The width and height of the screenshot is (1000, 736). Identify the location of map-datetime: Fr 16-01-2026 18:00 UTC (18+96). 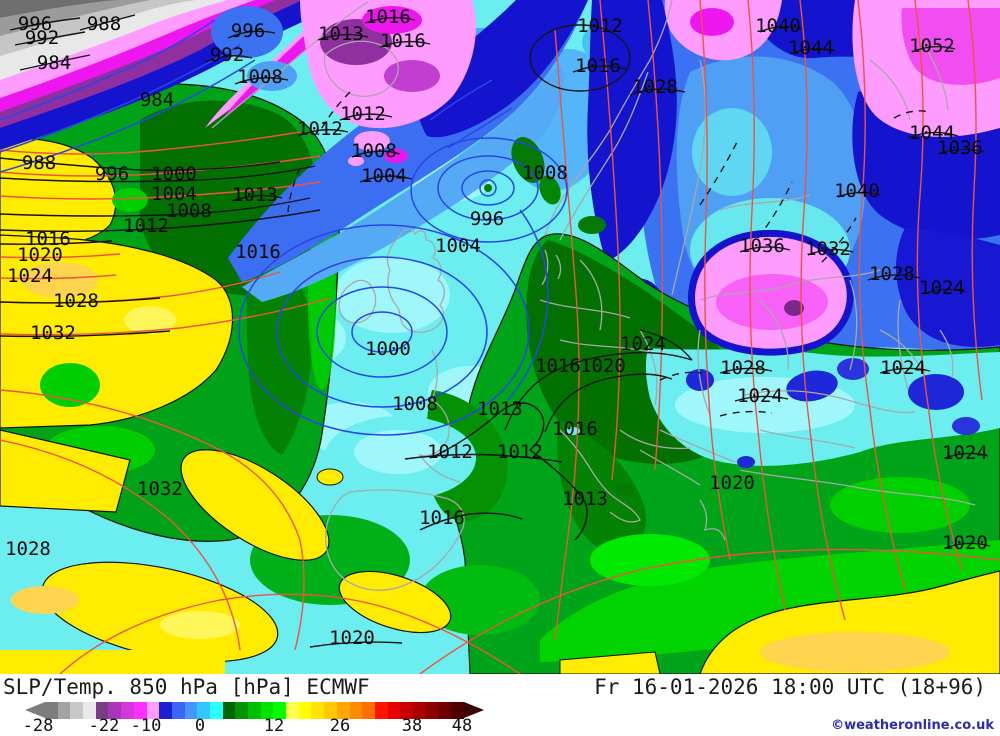
(790, 687).